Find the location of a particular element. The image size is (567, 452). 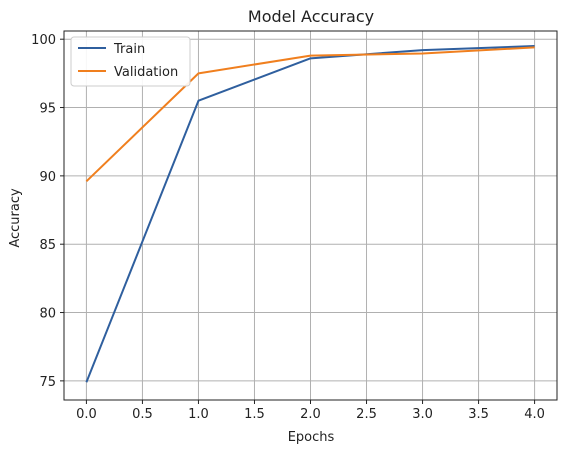

legend-box is located at coordinates (130, 61).